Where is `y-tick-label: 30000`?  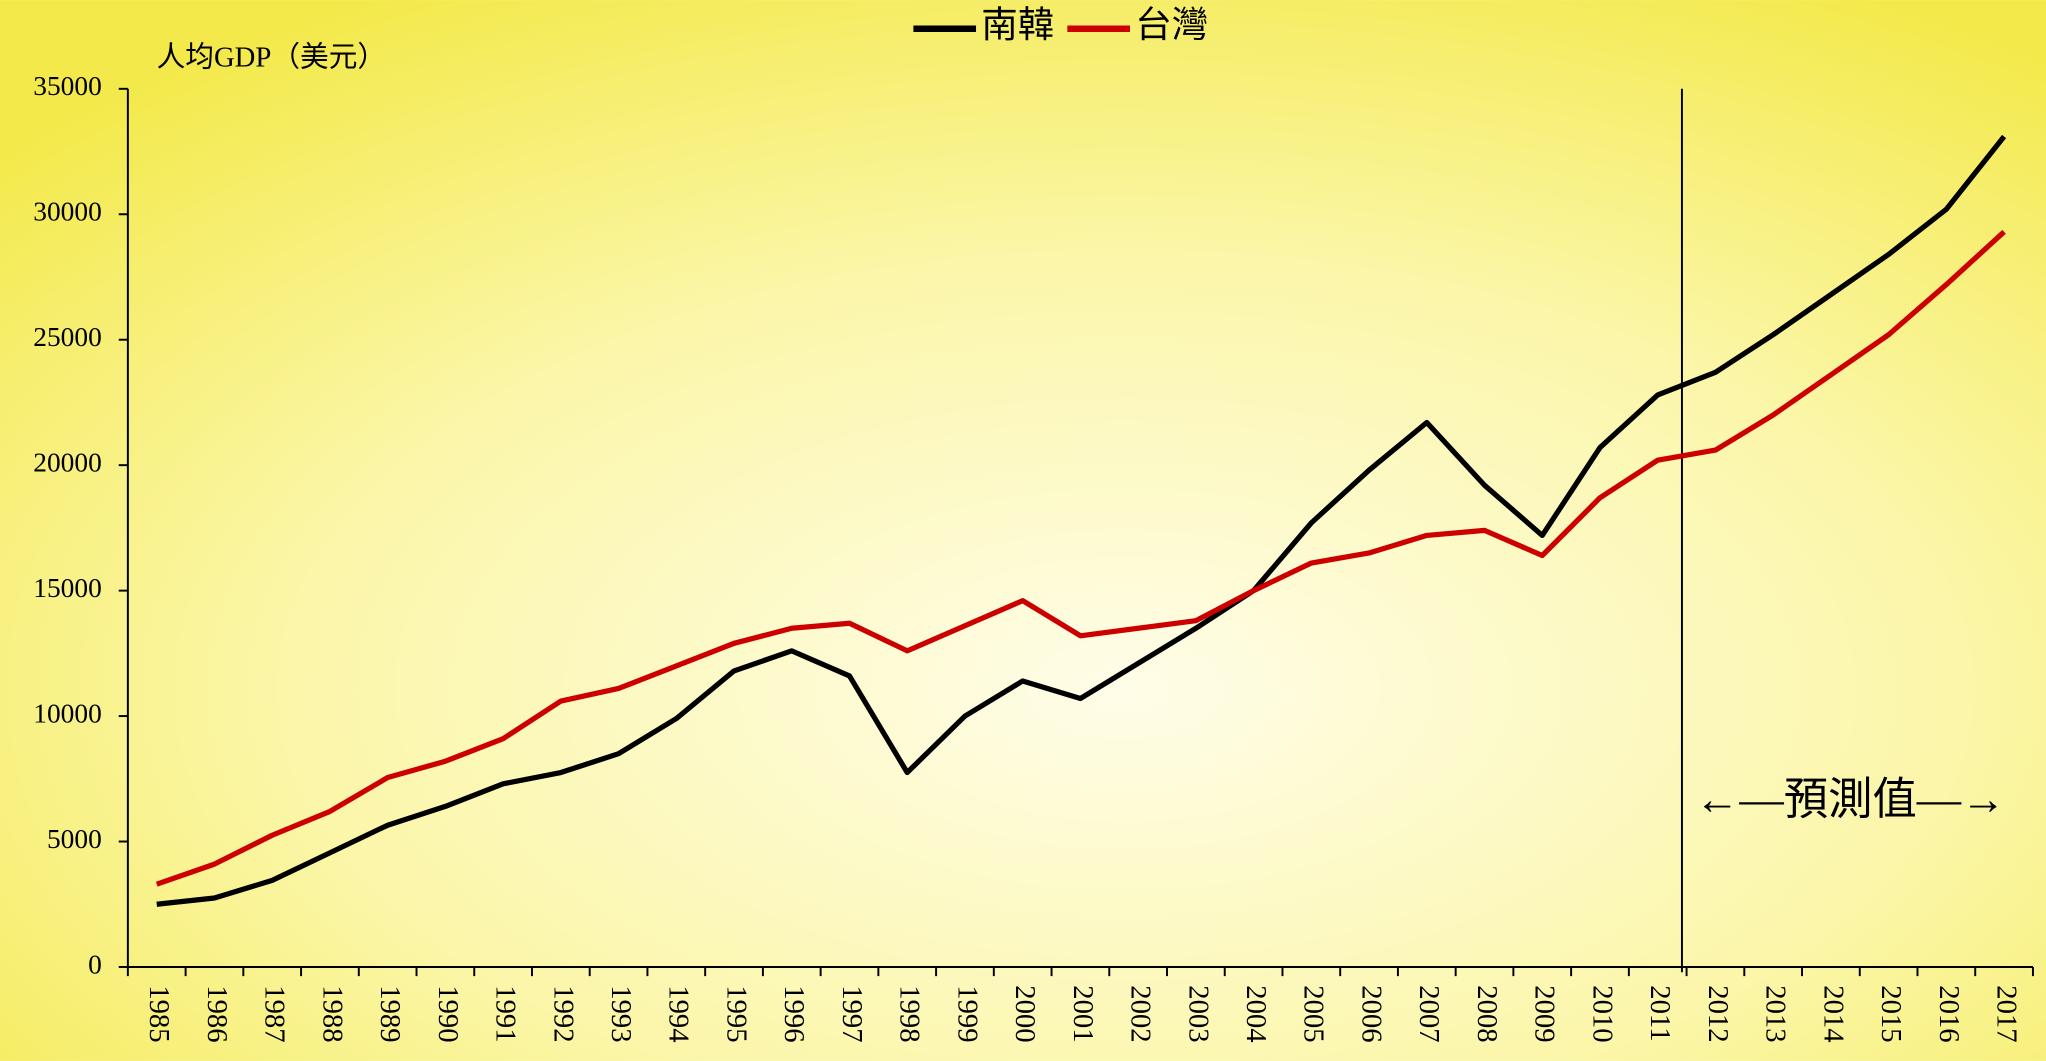
y-tick-label: 30000 is located at coordinates (67, 212).